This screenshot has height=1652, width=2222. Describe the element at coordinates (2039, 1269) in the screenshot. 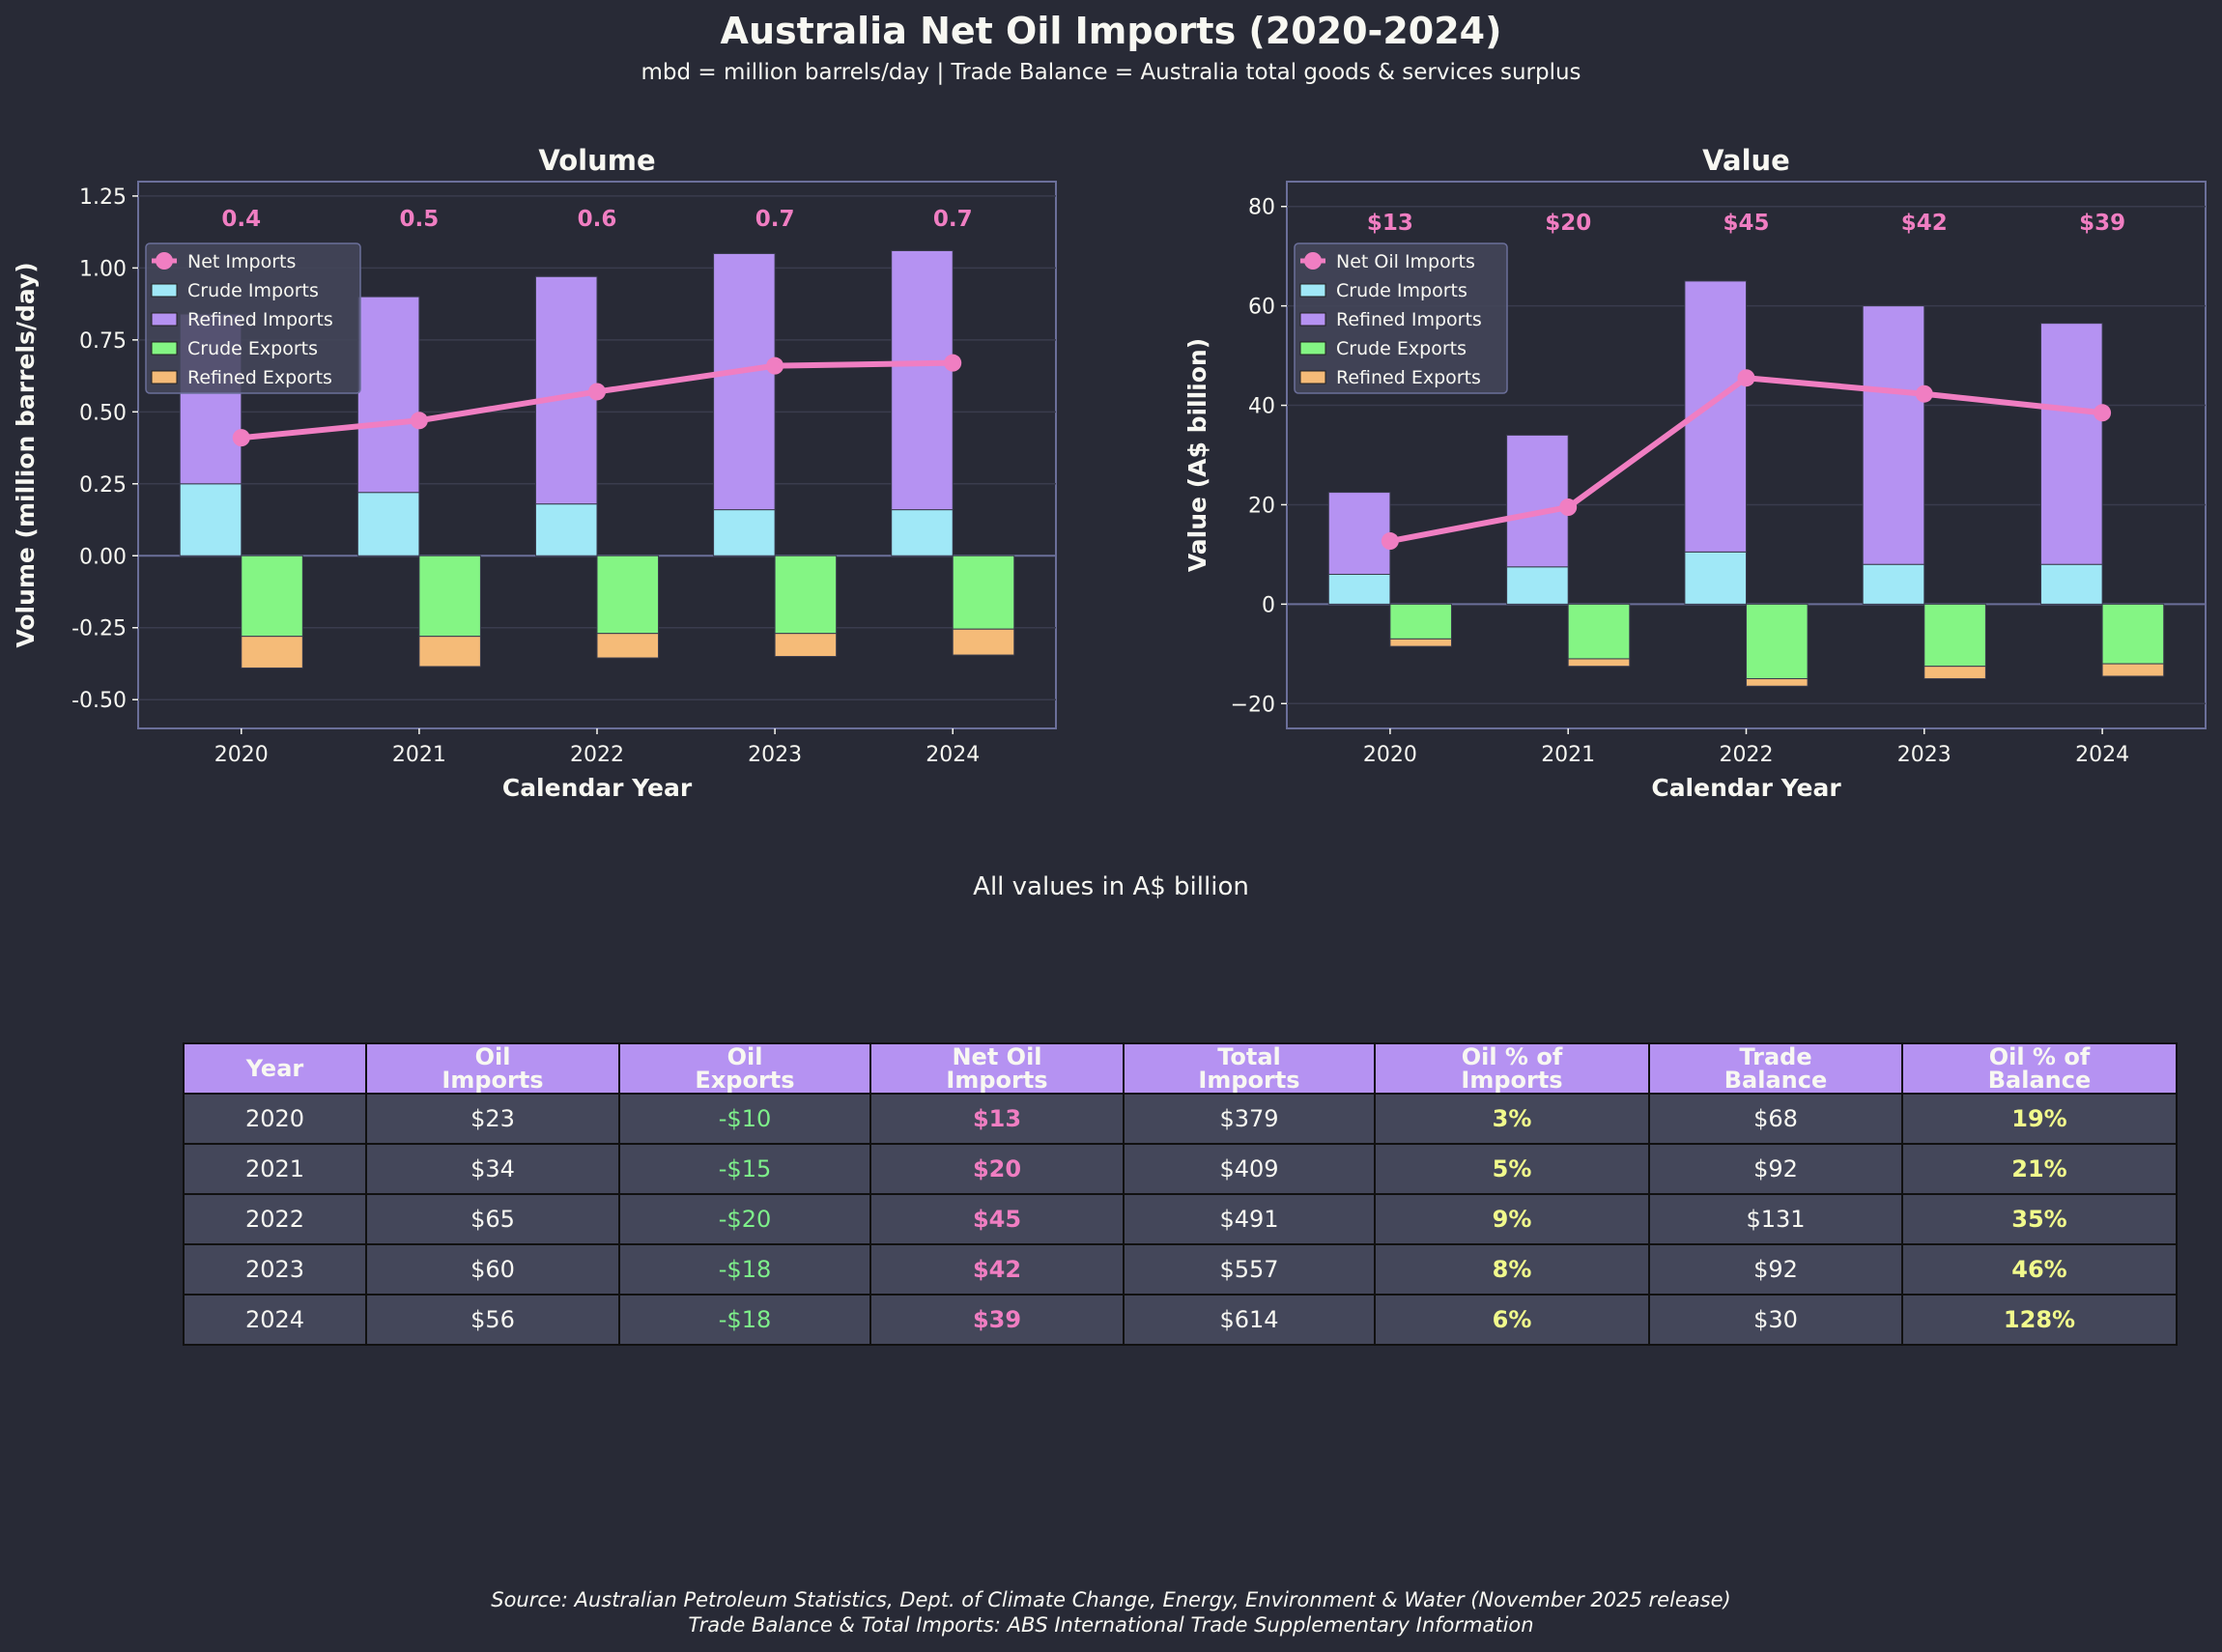

I see `table-cell: 46%` at that location.